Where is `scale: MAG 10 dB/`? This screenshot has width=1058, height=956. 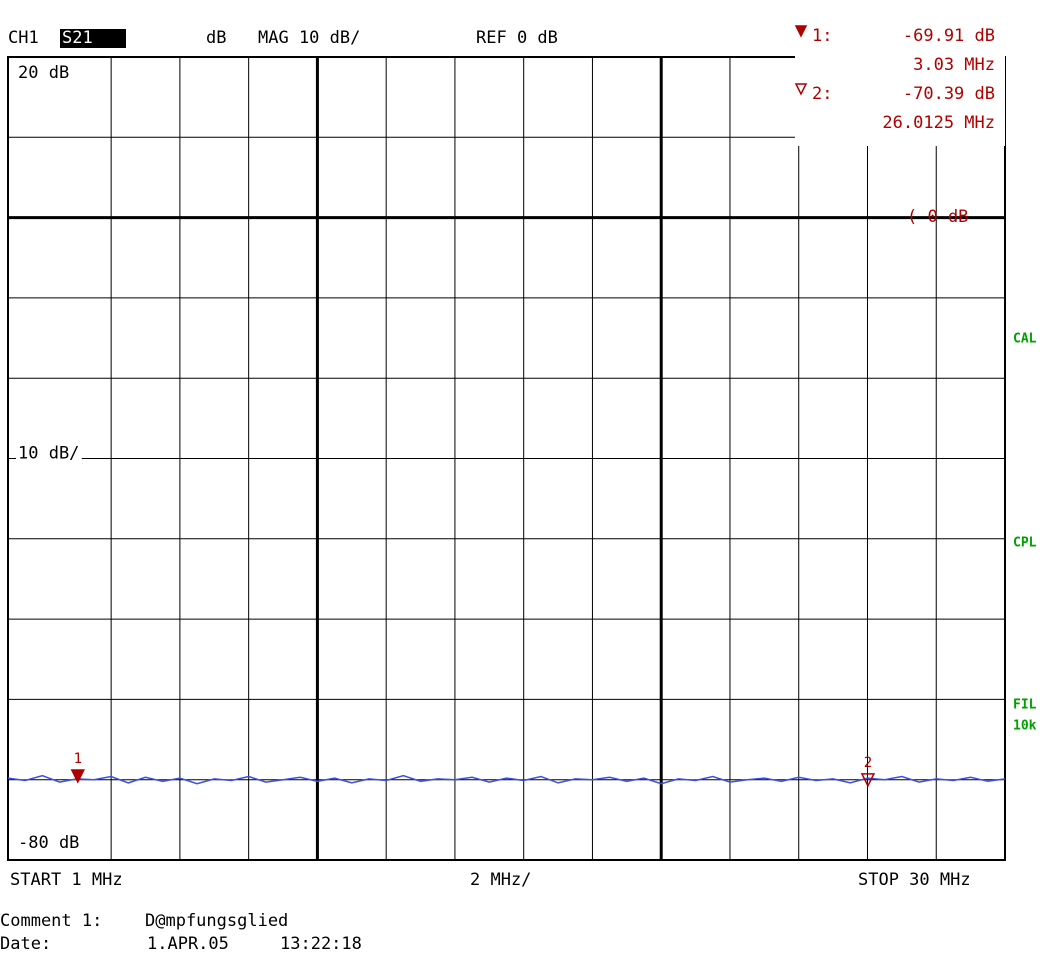
scale: MAG 10 dB/ is located at coordinates (309, 38).